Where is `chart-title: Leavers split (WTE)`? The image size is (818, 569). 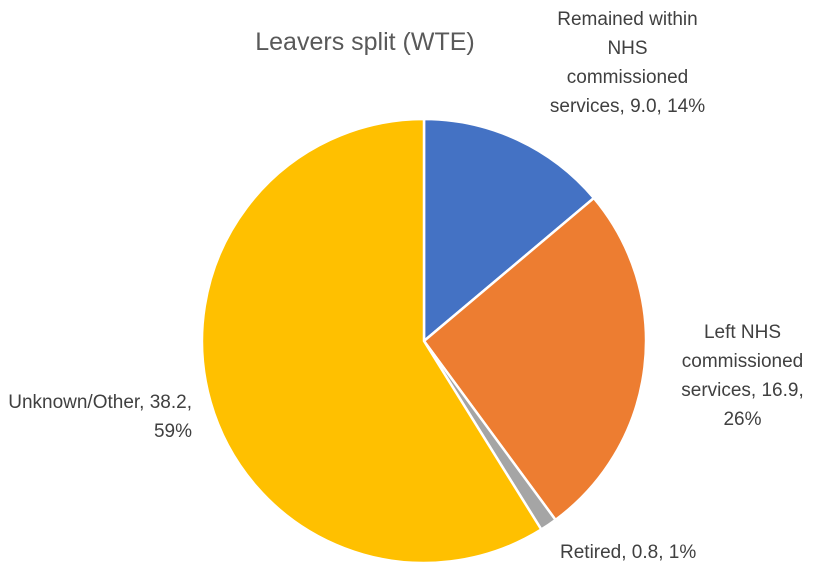 chart-title: Leavers split (WTE) is located at coordinates (365, 42).